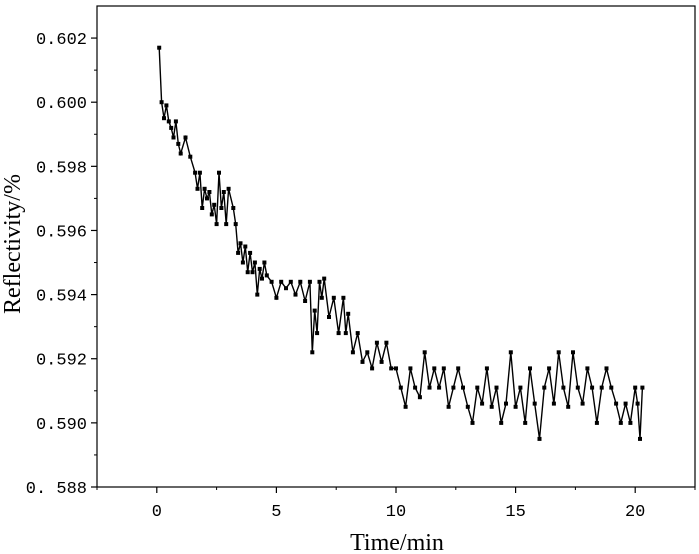 This screenshot has width=699, height=554. What do you see at coordinates (397, 542) in the screenshot?
I see `x-axis-title: Time/min` at bounding box center [397, 542].